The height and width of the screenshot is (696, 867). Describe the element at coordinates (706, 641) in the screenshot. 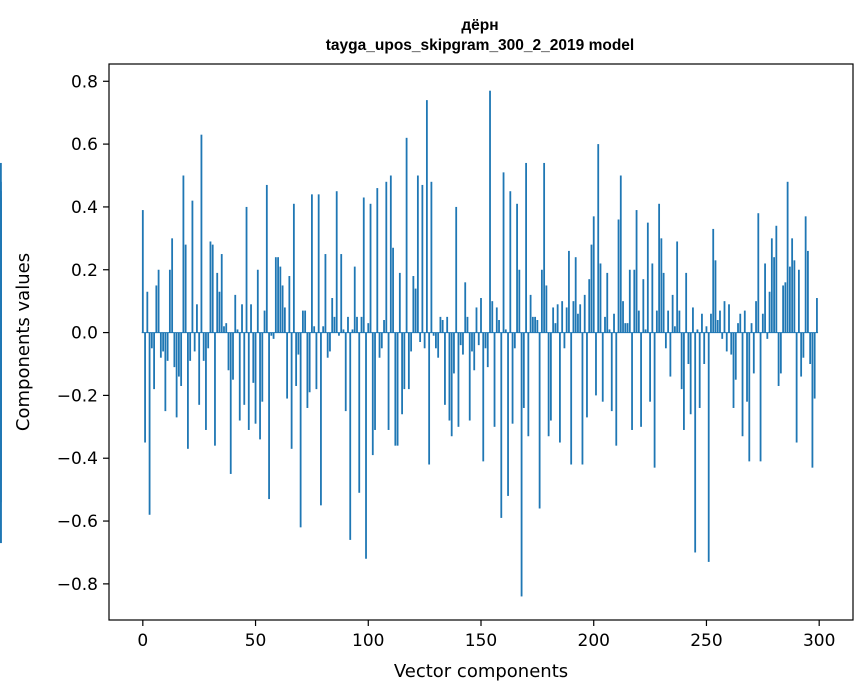

I see `x-tick-label: 250` at that location.